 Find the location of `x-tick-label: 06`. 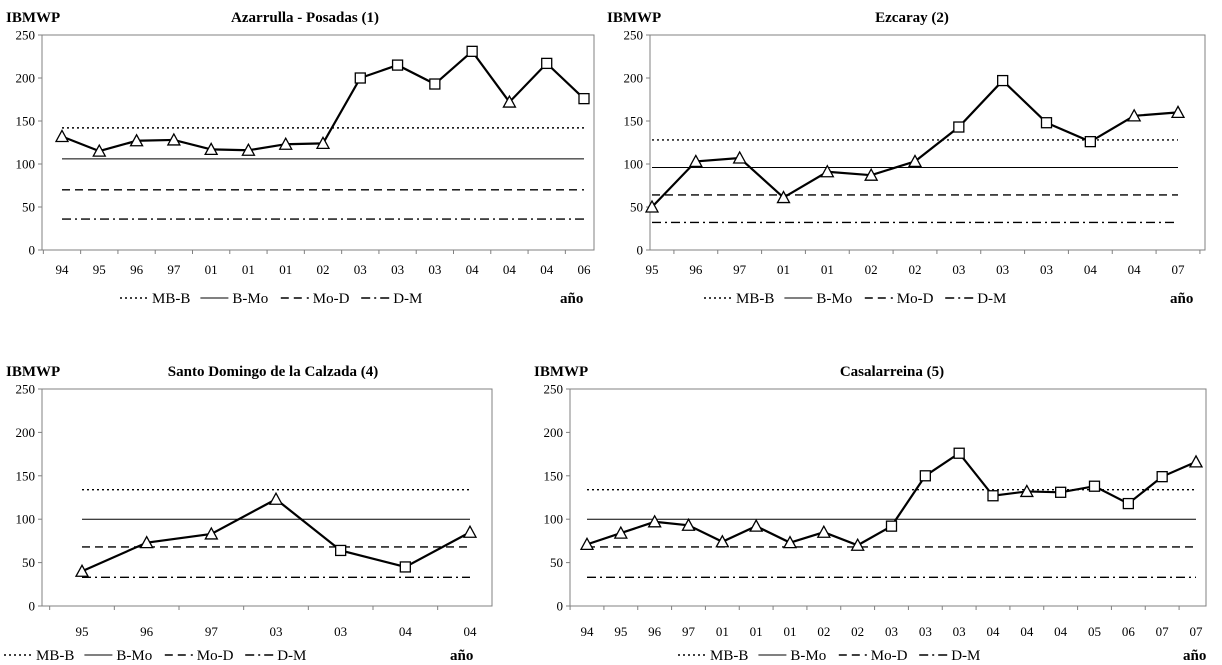

x-tick-label: 06 is located at coordinates (585, 269).